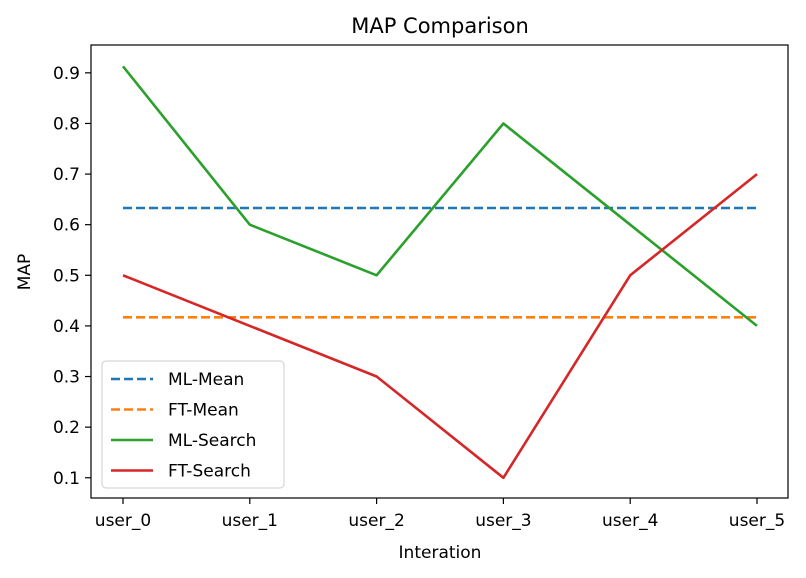  I want to click on legend-label-ml-search: ML-Search, so click(212, 441).